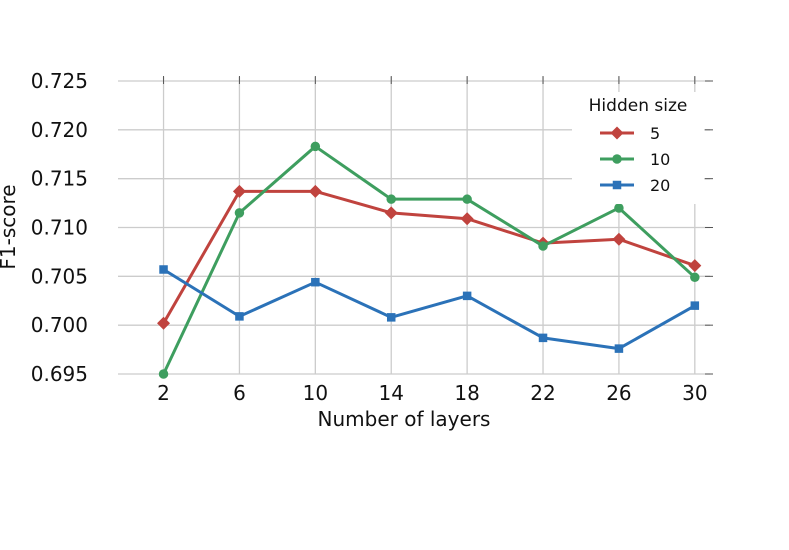  What do you see at coordinates (655, 133) in the screenshot?
I see `legend-label: 5` at bounding box center [655, 133].